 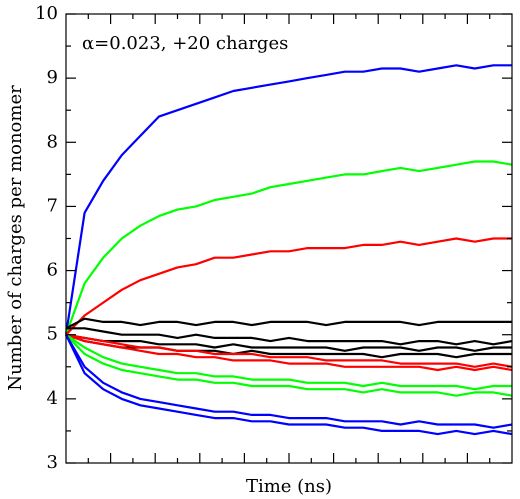 What do you see at coordinates (52, 270) in the screenshot?
I see `y-tick-label: 6` at bounding box center [52, 270].